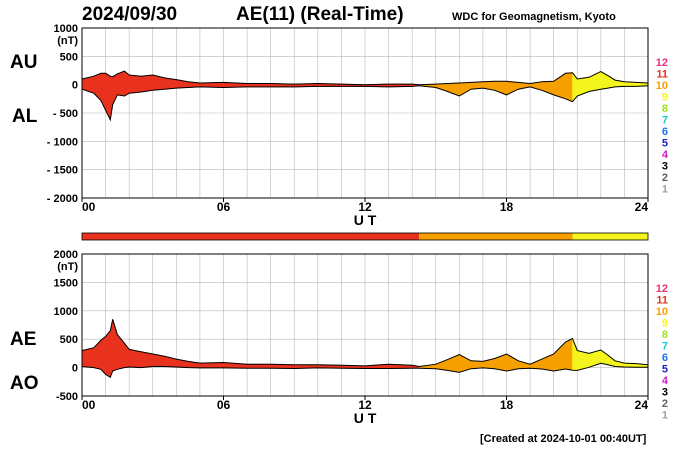 This screenshot has width=700, height=450. Describe the element at coordinates (665, 358) in the screenshot. I see `ae-ao-legend-level-6: 6` at that location.